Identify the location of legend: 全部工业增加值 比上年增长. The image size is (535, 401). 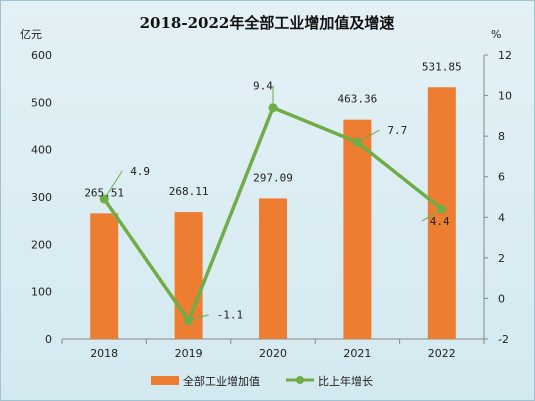
(262, 381).